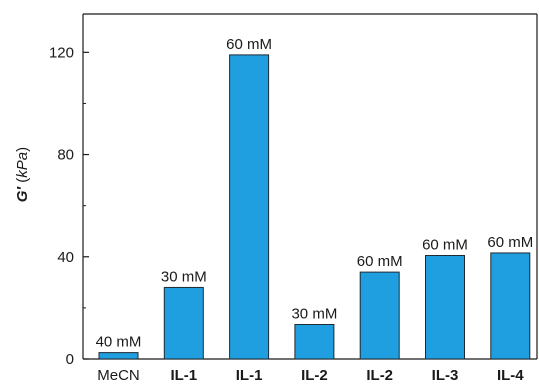 This screenshot has height=388, width=539. I want to click on bar-data-label: 40 mM, so click(119, 342).